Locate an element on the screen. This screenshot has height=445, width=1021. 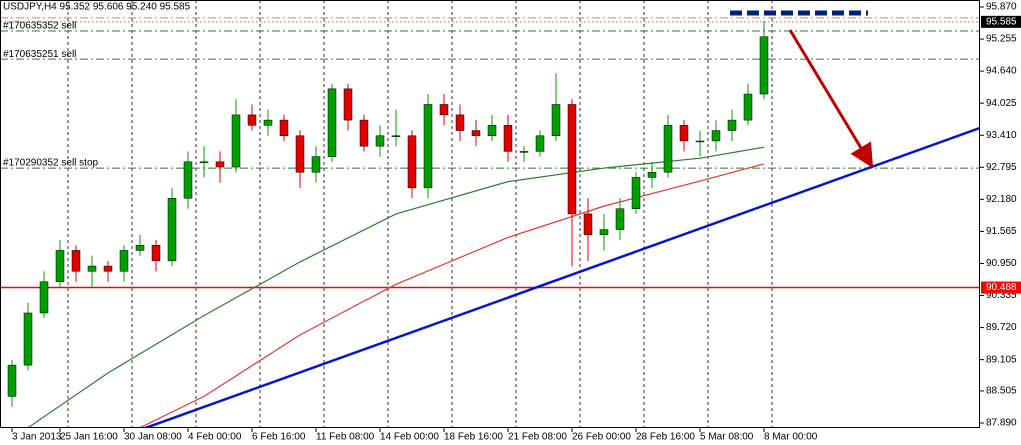
order-label: #170635352 sell is located at coordinates (39, 26).